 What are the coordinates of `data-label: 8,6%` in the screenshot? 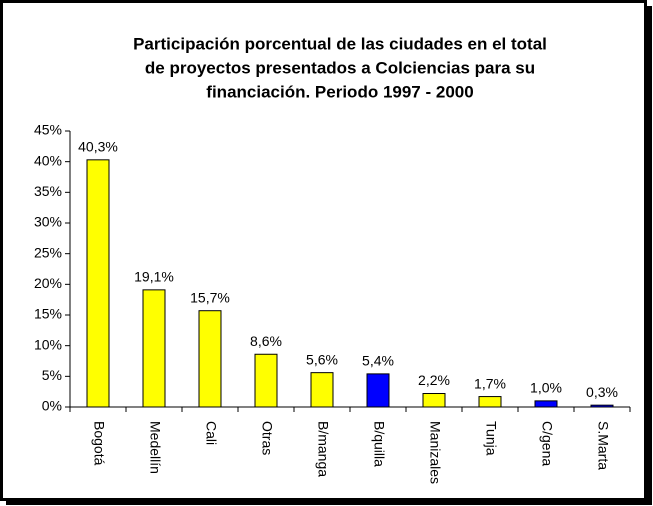 It's located at (266, 341).